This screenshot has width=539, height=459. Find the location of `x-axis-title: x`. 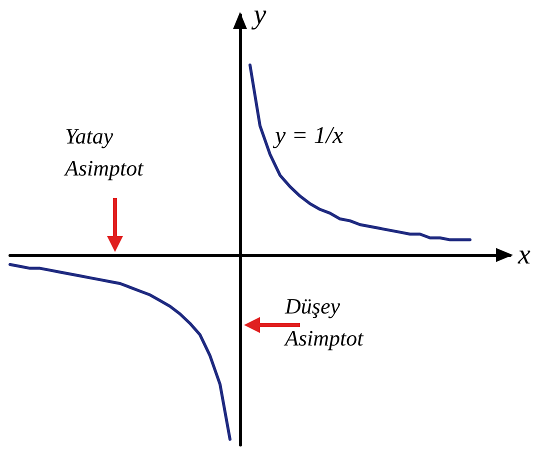

x-axis-title: x is located at coordinates (524, 255).